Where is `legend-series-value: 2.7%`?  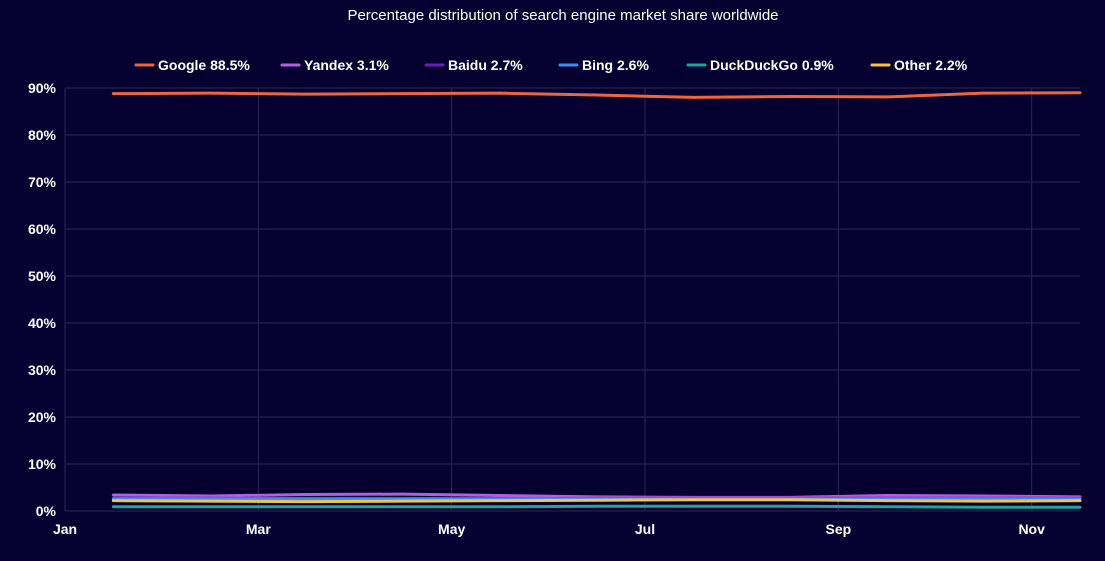
legend-series-value: 2.7% is located at coordinates (507, 65).